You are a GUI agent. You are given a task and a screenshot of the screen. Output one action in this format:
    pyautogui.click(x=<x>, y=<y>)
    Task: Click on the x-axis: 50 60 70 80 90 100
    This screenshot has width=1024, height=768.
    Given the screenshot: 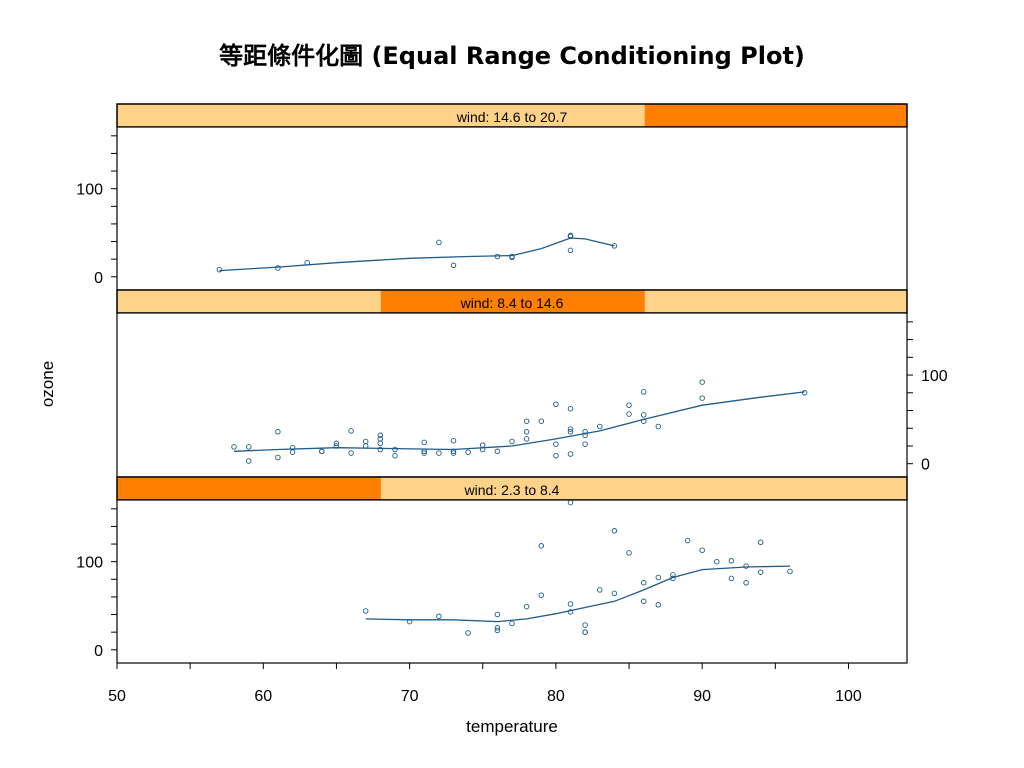 What is the action you would take?
    pyautogui.click(x=485, y=684)
    